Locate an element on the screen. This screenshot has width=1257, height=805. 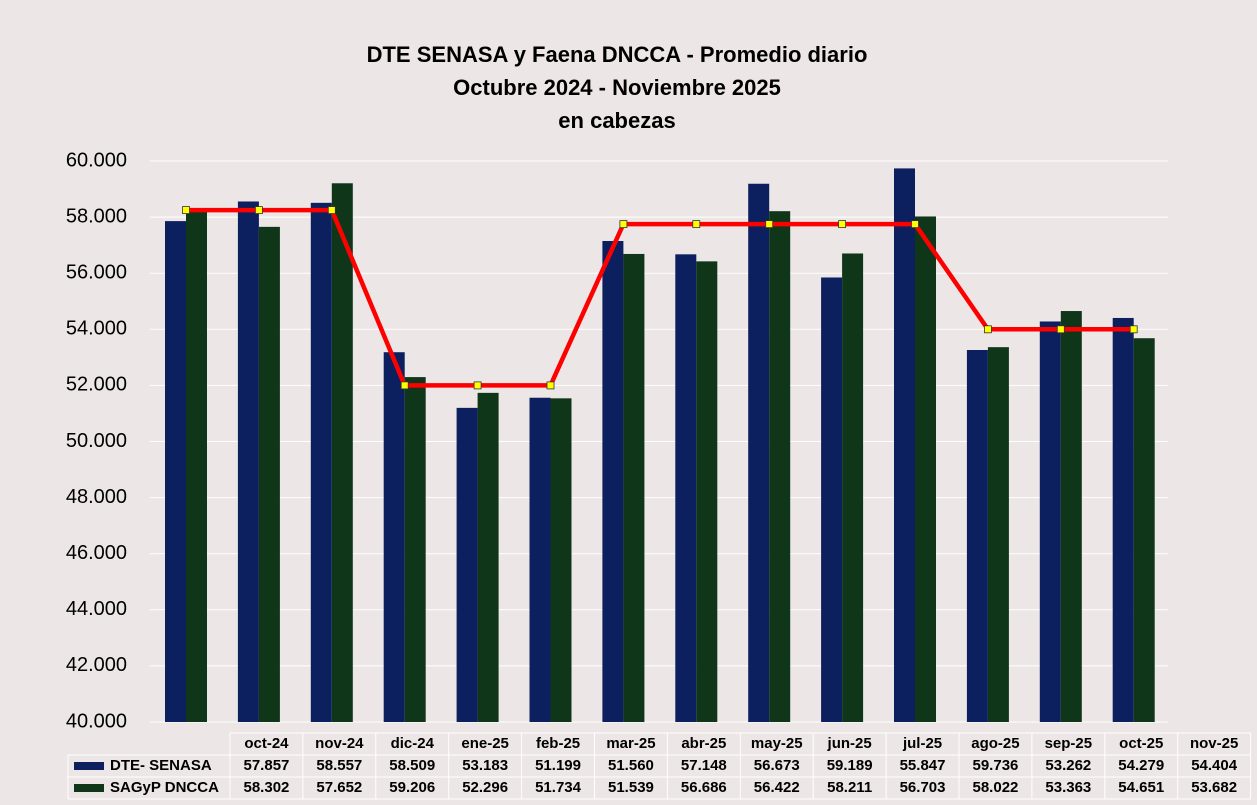
table-header: nov-24 is located at coordinates (339, 743).